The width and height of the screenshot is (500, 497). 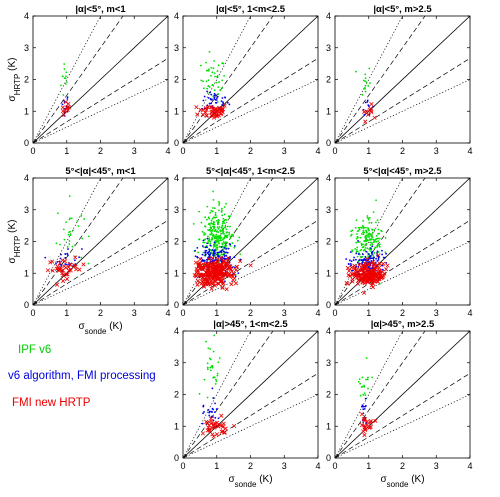 I want to click on panel-r1c2: 0 1 2 3 4 0 1 2 3 4 |α|<5°, 1<m<2.5, so click(x=247, y=80).